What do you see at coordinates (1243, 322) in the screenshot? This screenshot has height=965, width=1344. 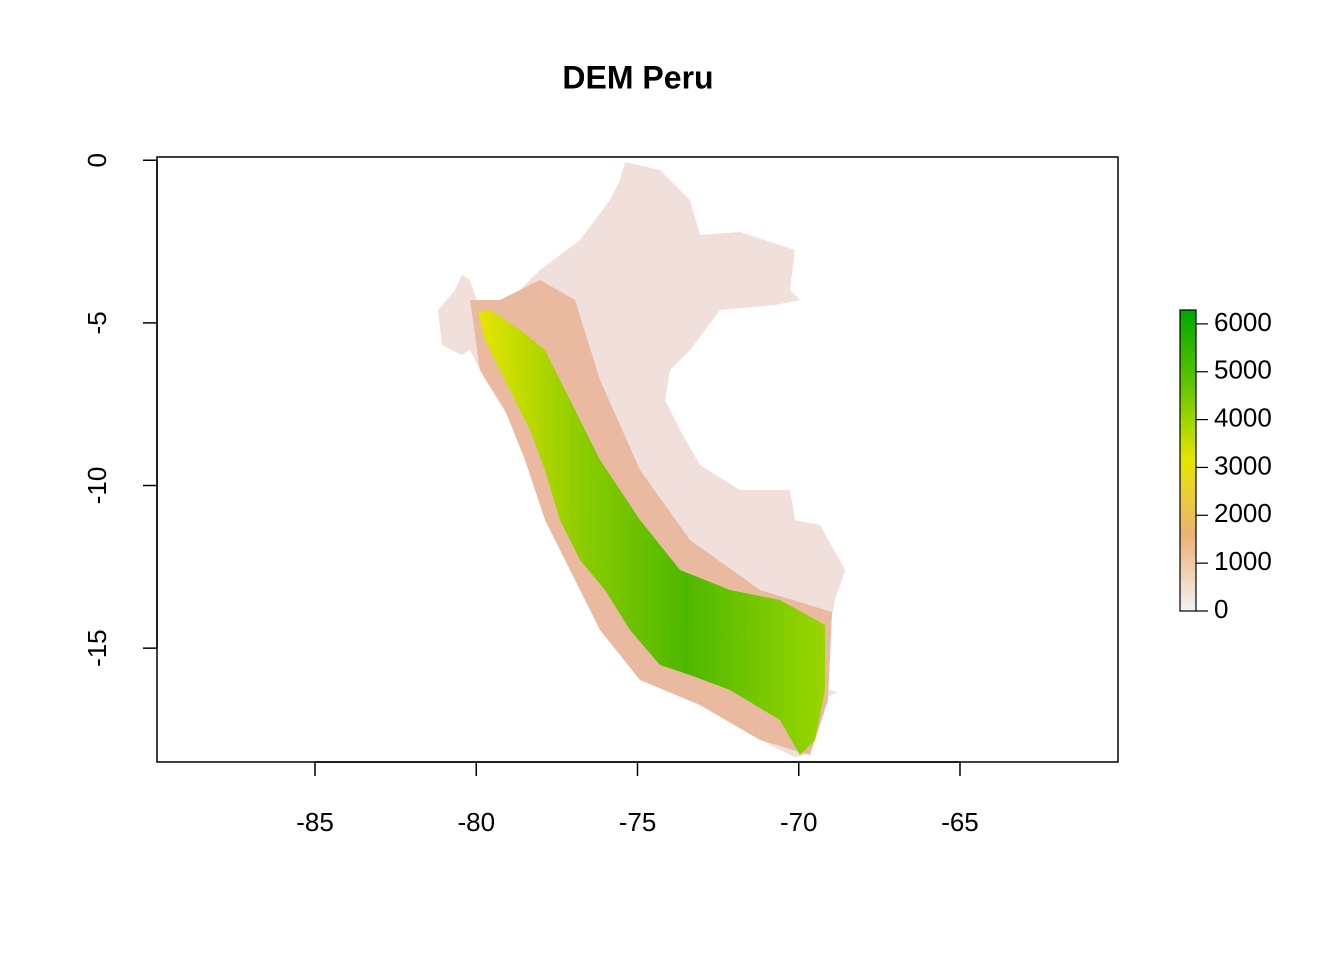 I see `legend-tick-label: 6000` at bounding box center [1243, 322].